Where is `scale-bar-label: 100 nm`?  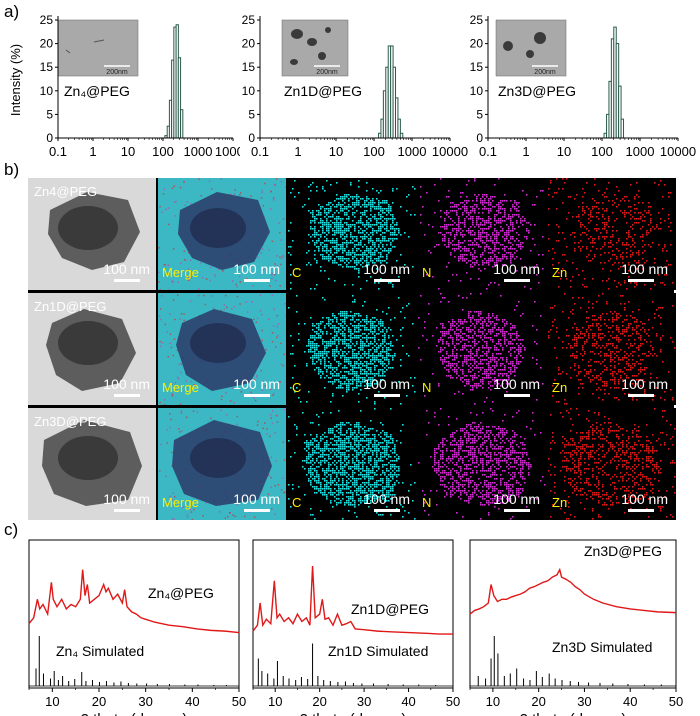
scale-bar-label: 100 nm is located at coordinates (516, 269).